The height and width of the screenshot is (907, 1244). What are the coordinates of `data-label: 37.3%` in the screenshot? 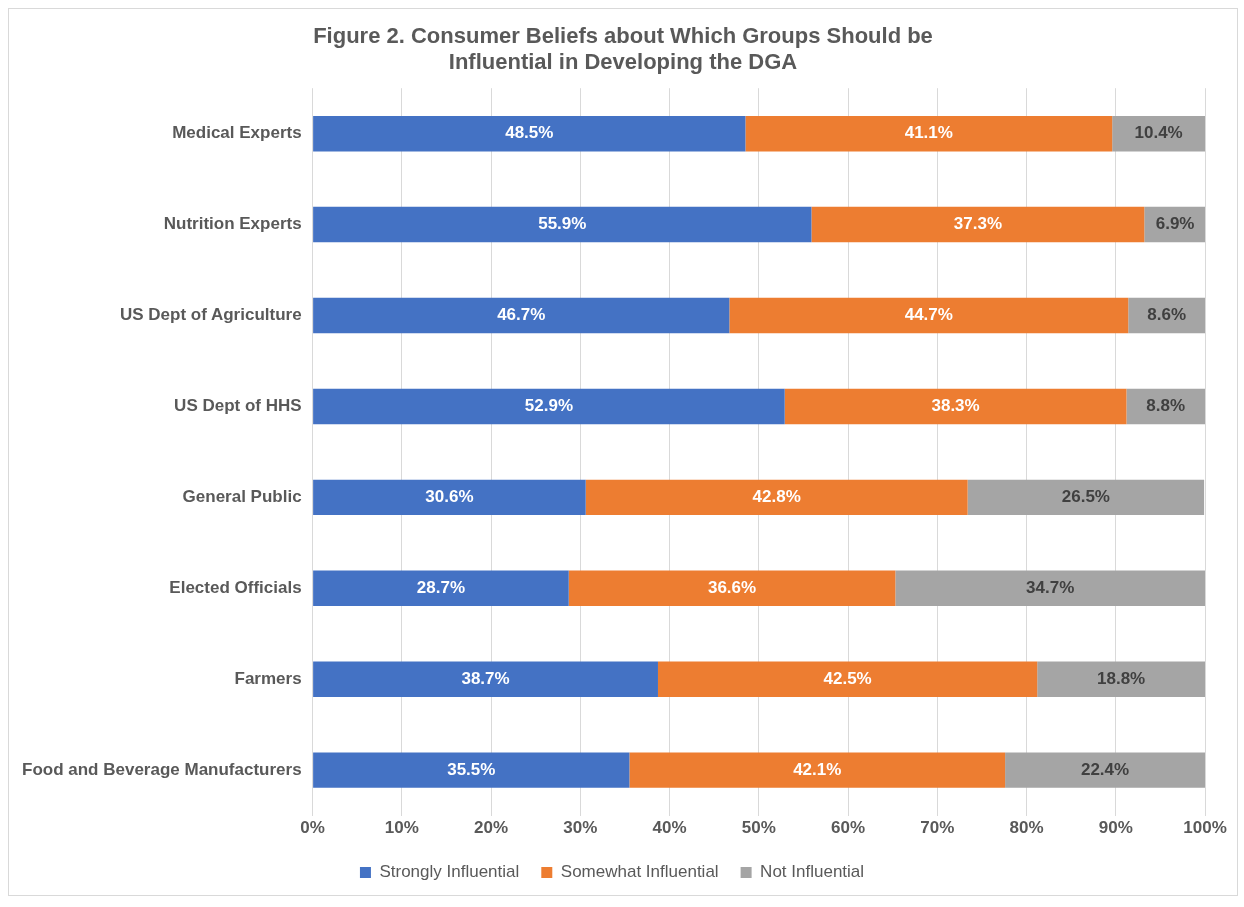 It's located at (977, 224).